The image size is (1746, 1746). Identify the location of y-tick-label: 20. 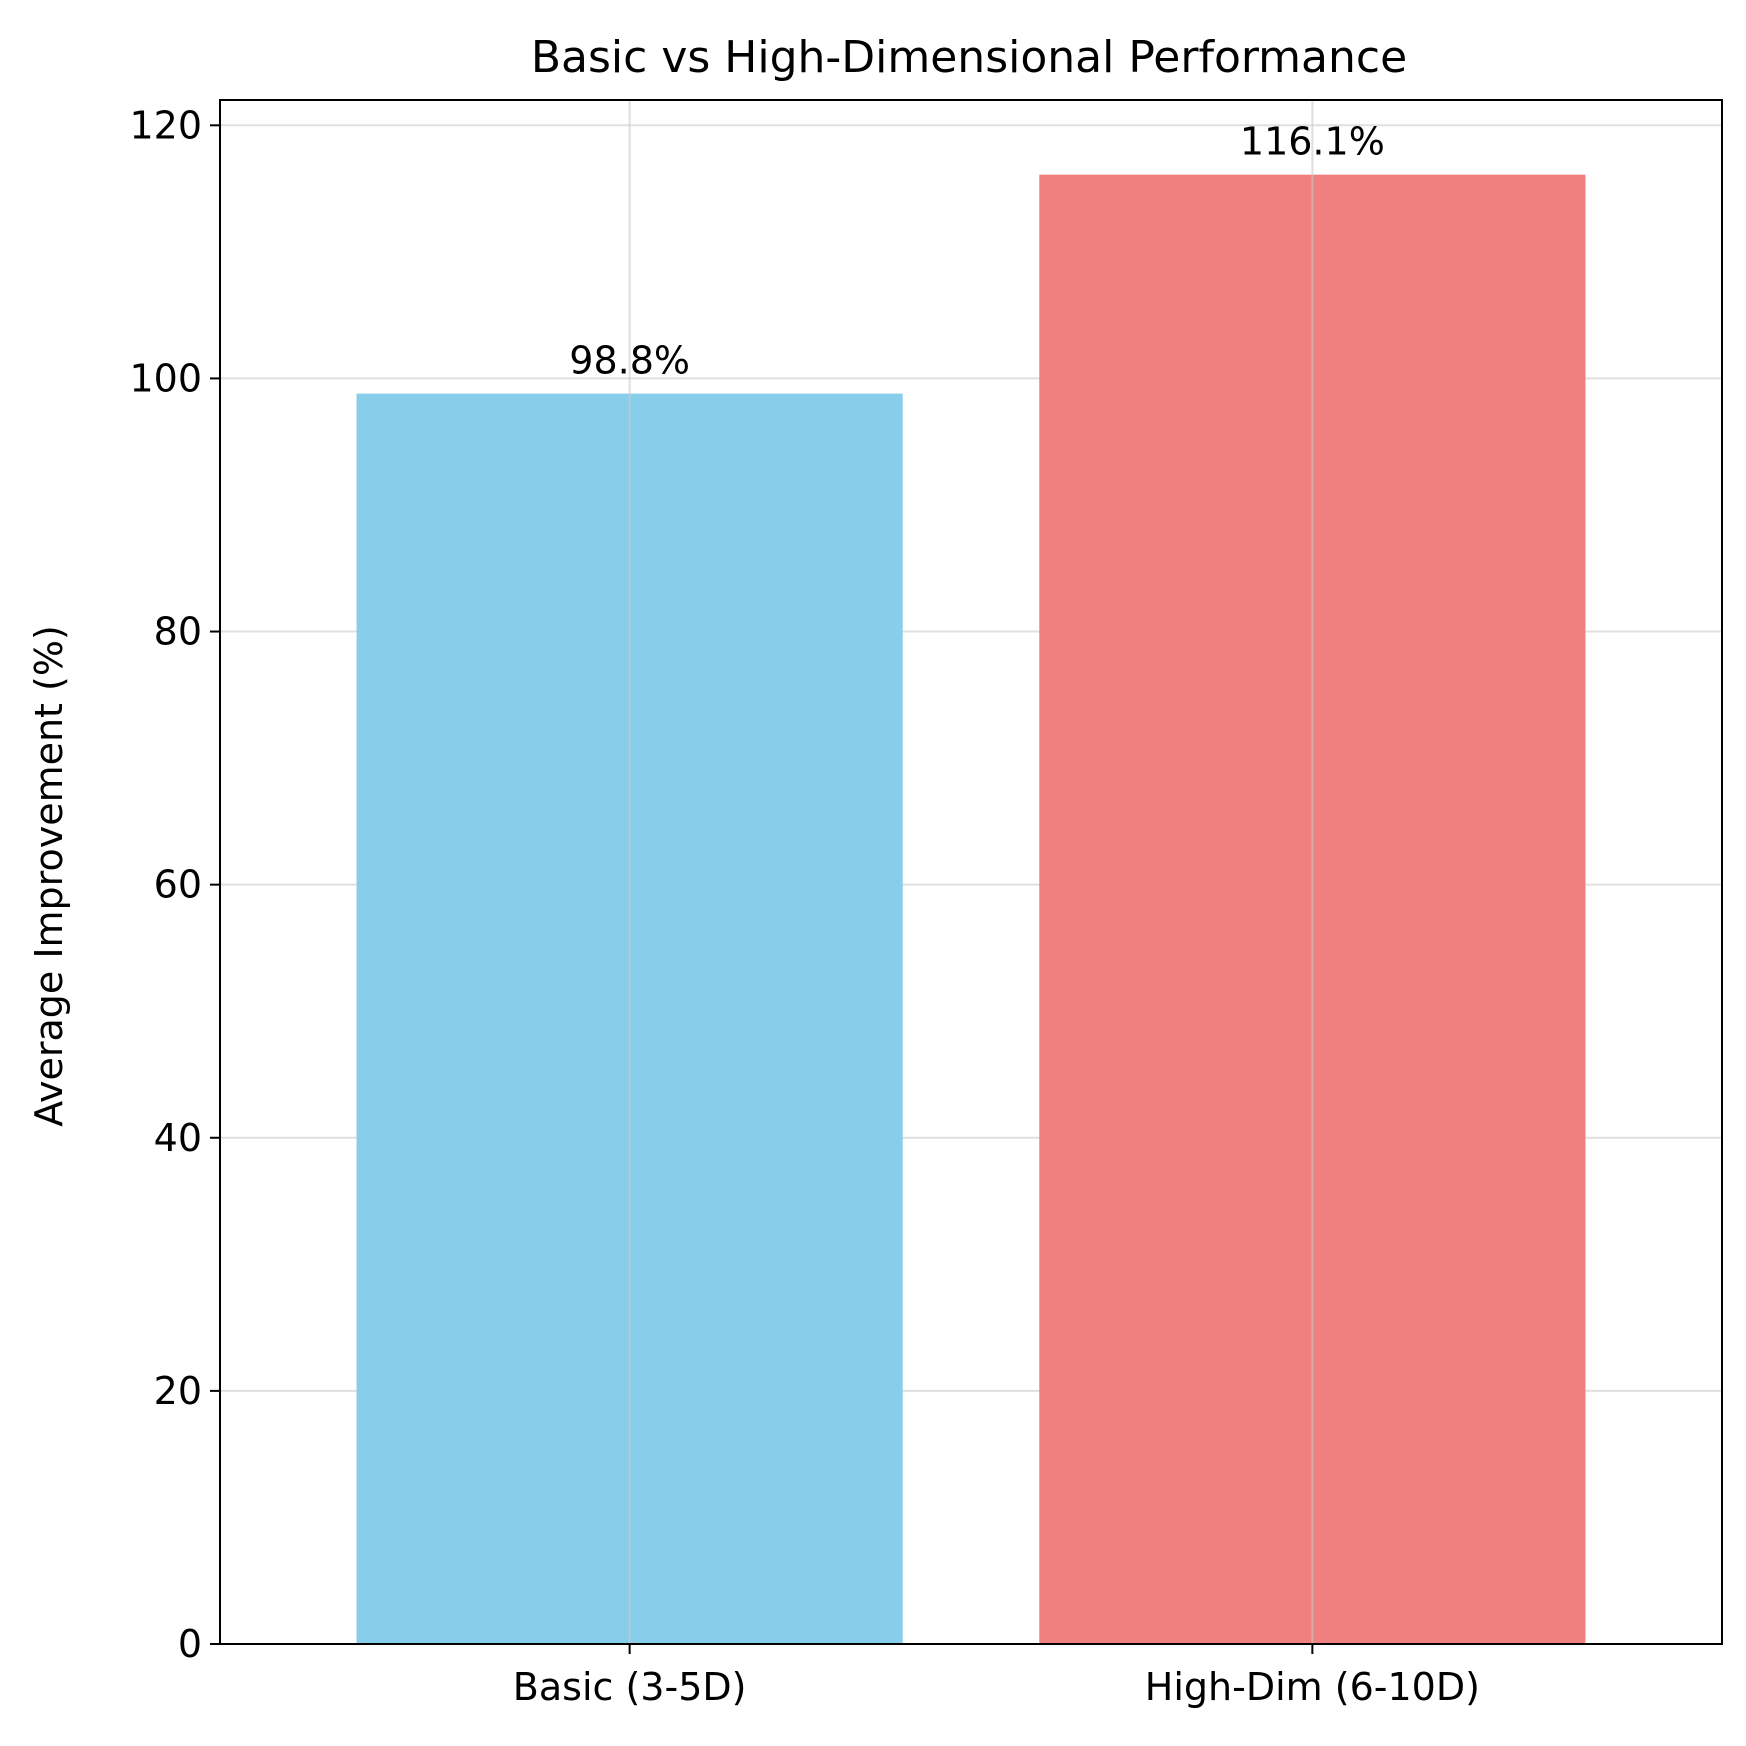
(178, 1391).